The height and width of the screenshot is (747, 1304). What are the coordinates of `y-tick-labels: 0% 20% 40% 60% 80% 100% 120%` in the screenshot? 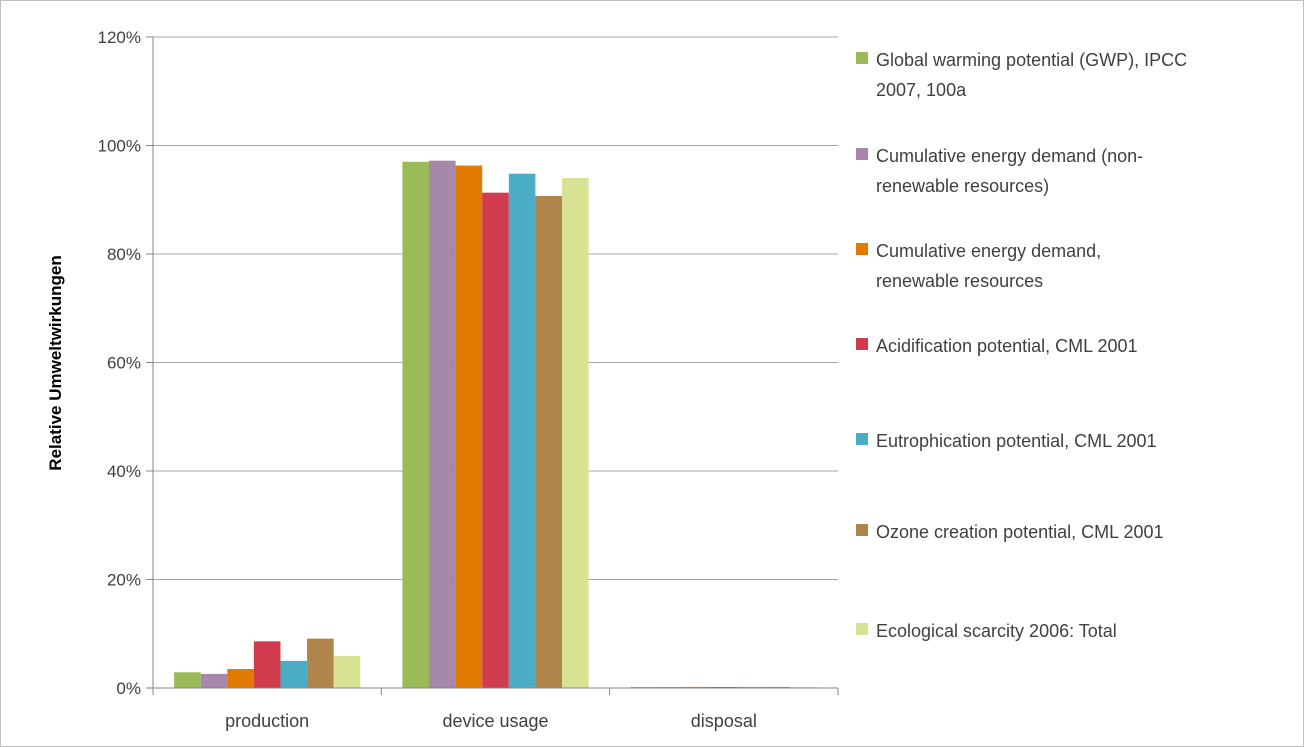 It's located at (119, 363).